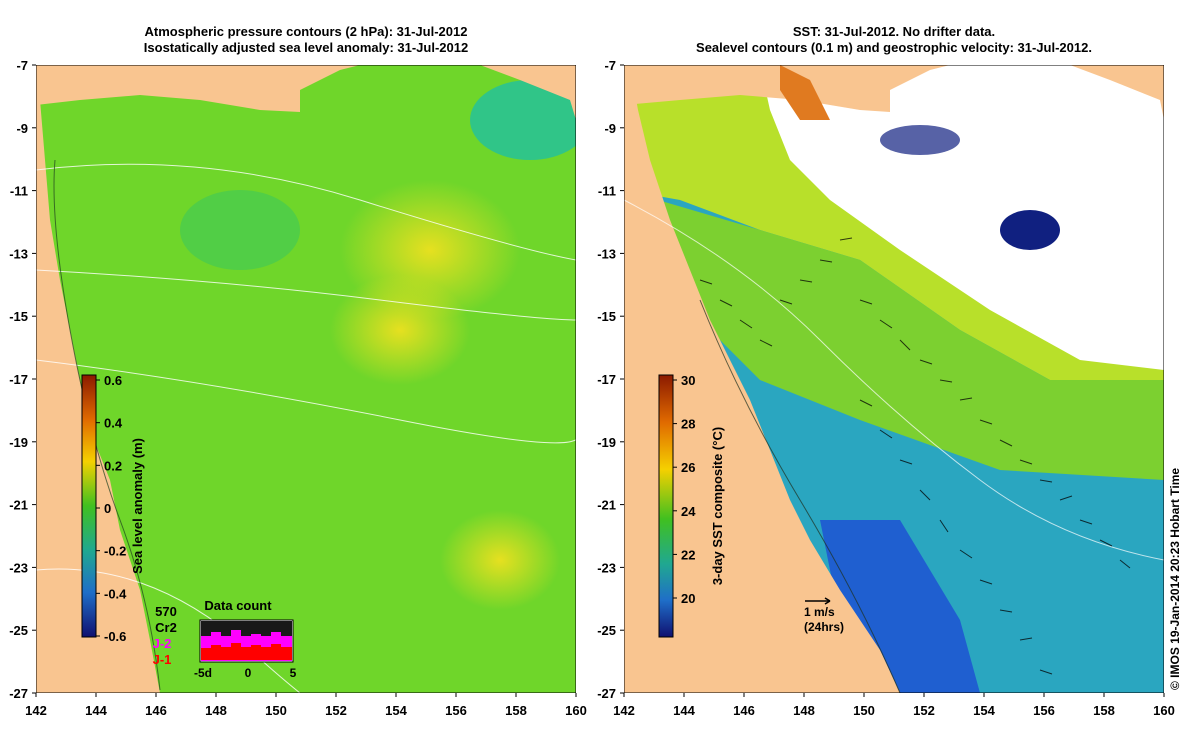 Image resolution: width=1200 pixels, height=750 pixels. Describe the element at coordinates (827, 601) in the screenshot. I see `velocity-key-arrowhead` at that location.